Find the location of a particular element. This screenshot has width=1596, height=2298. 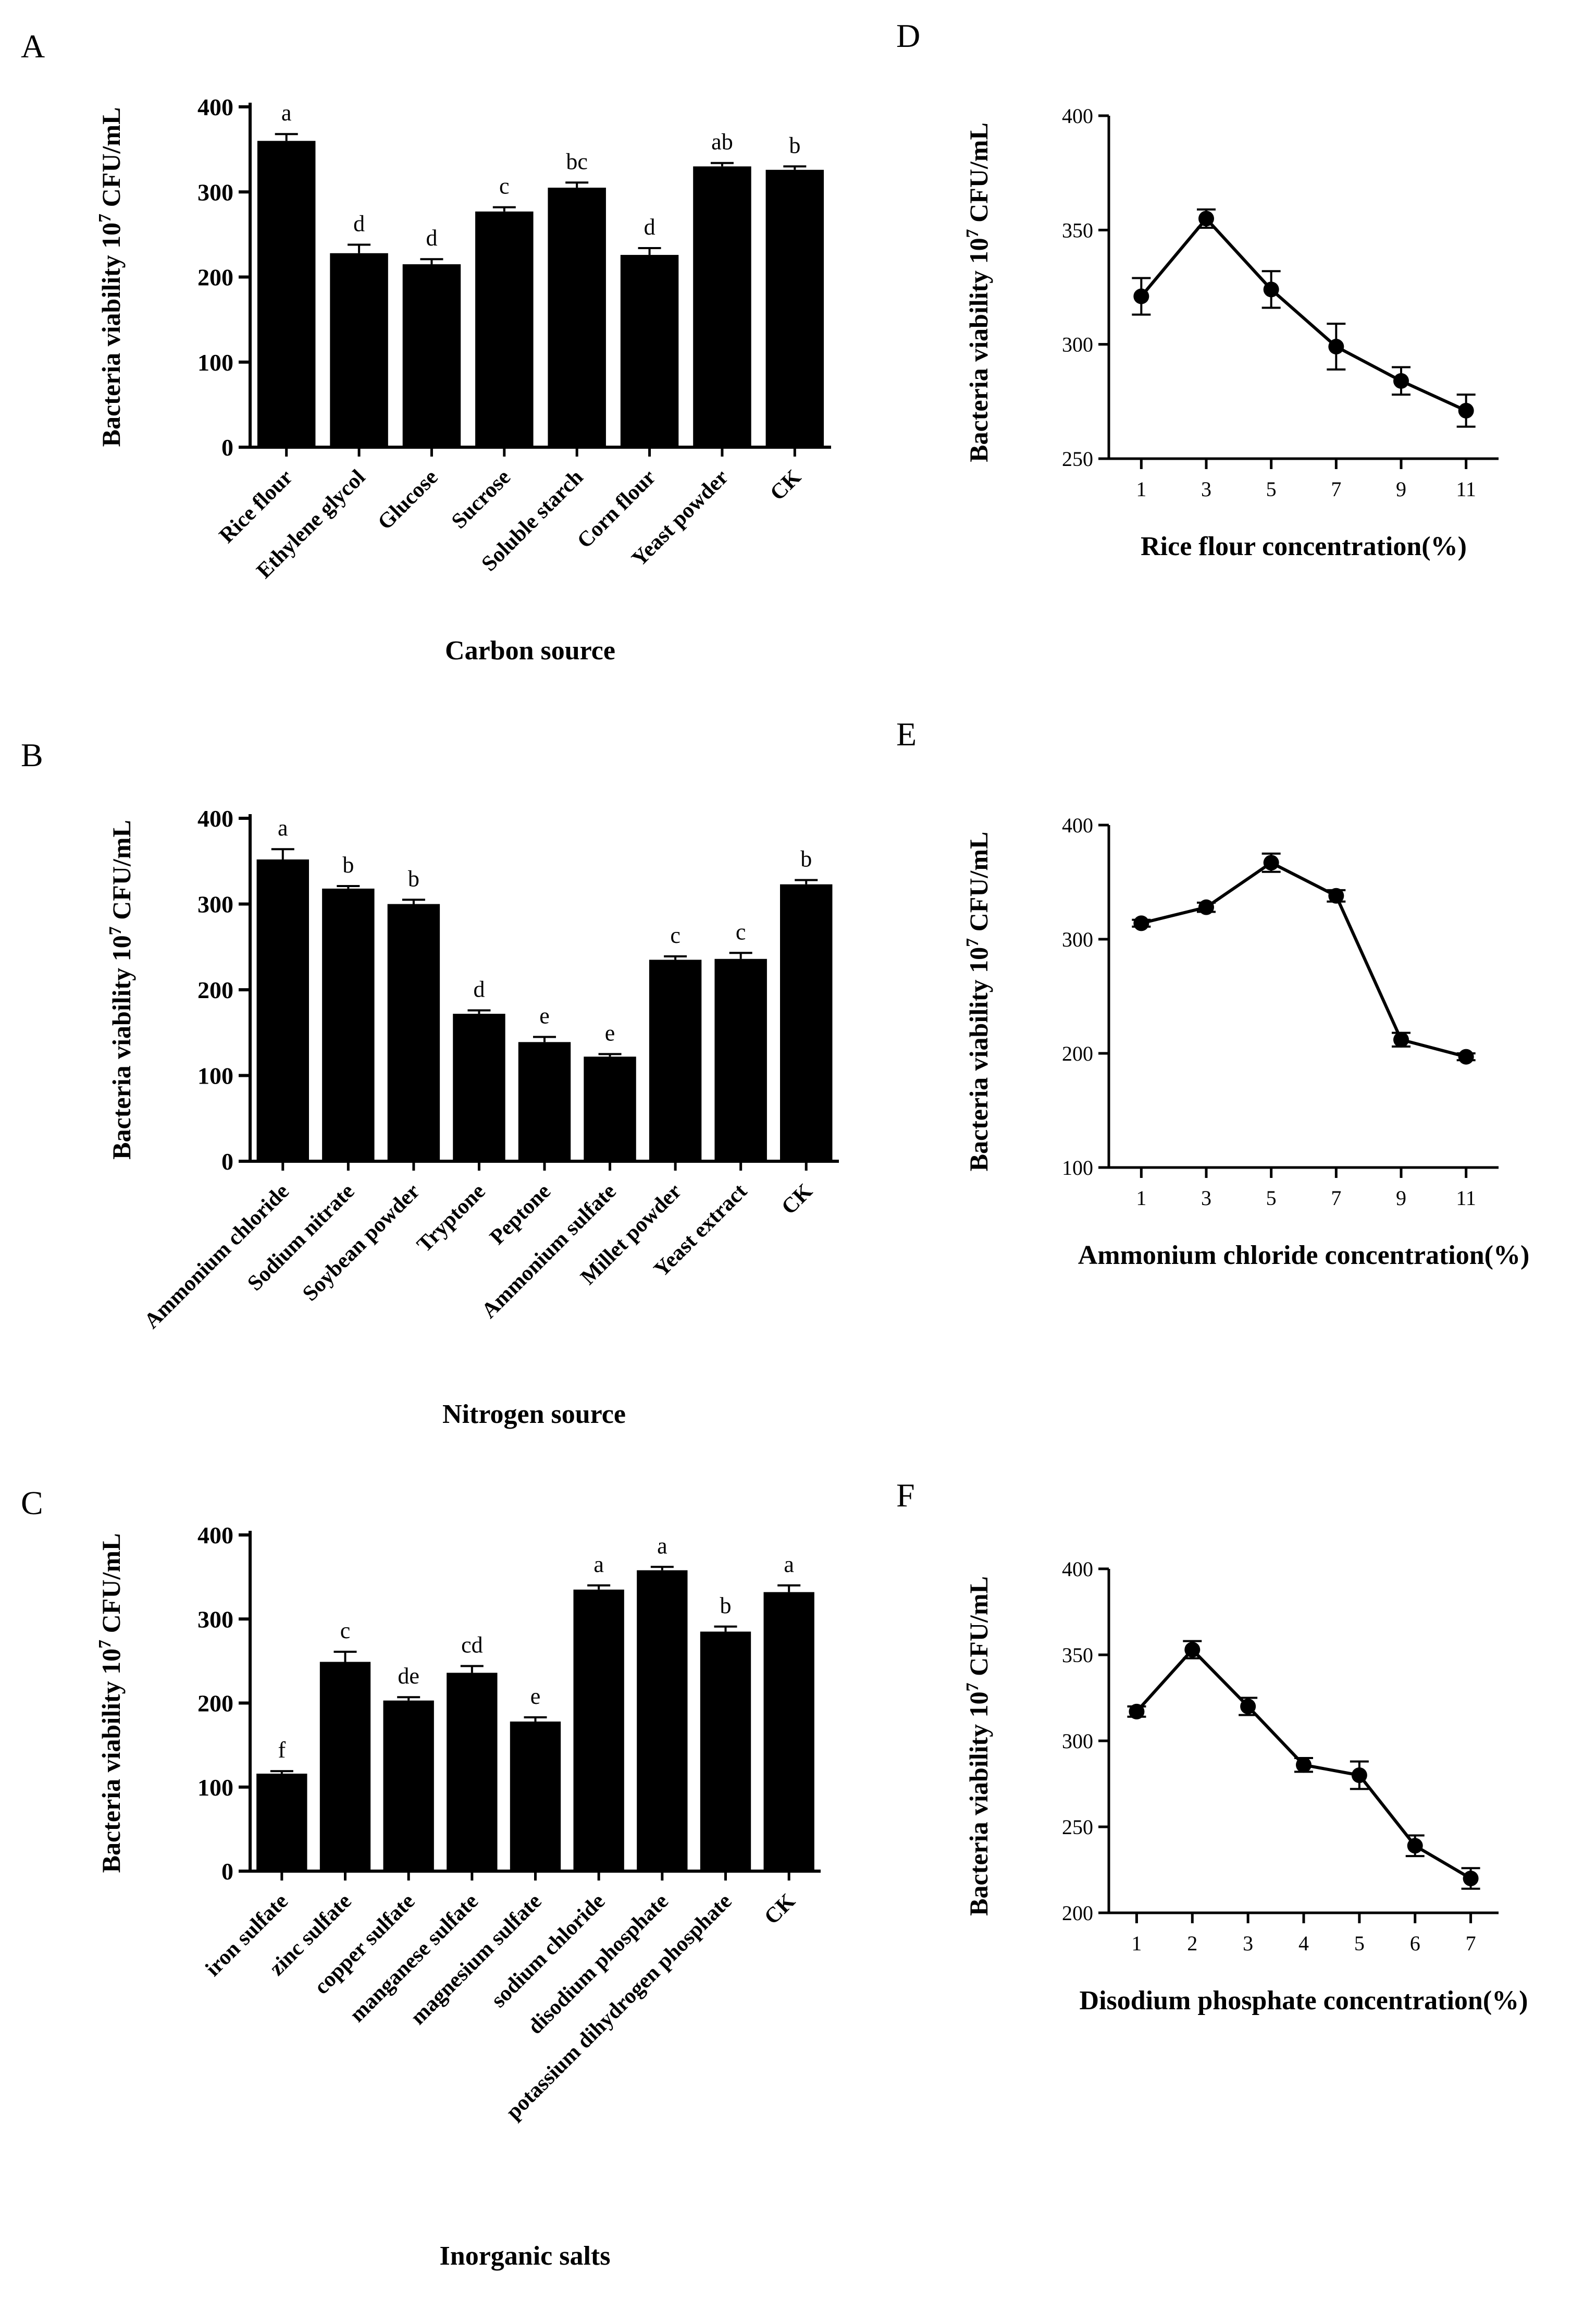

significance-label: de is located at coordinates (408, 1676).